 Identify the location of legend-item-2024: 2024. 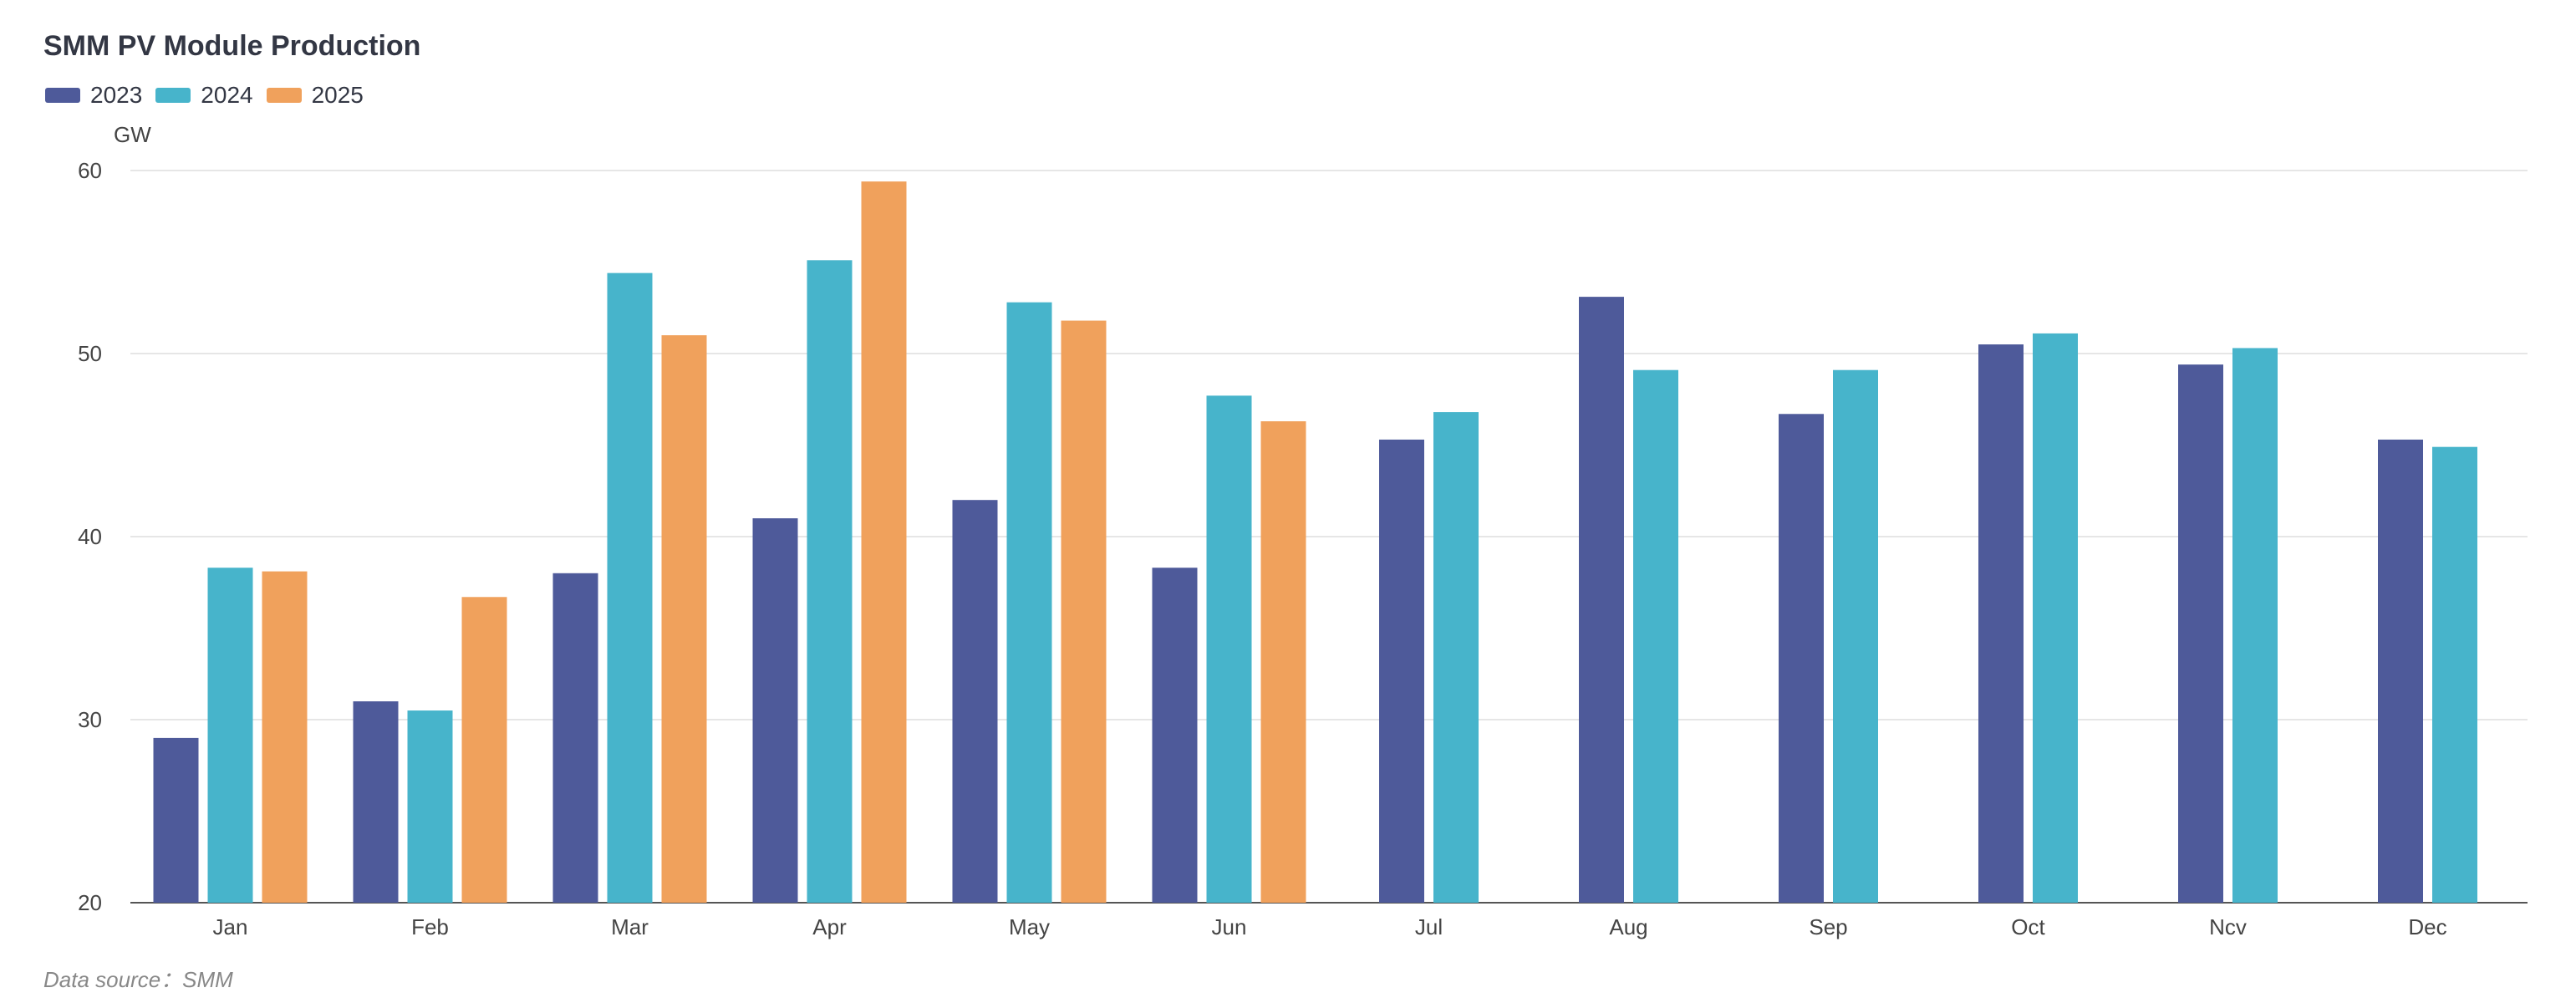
(204, 95).